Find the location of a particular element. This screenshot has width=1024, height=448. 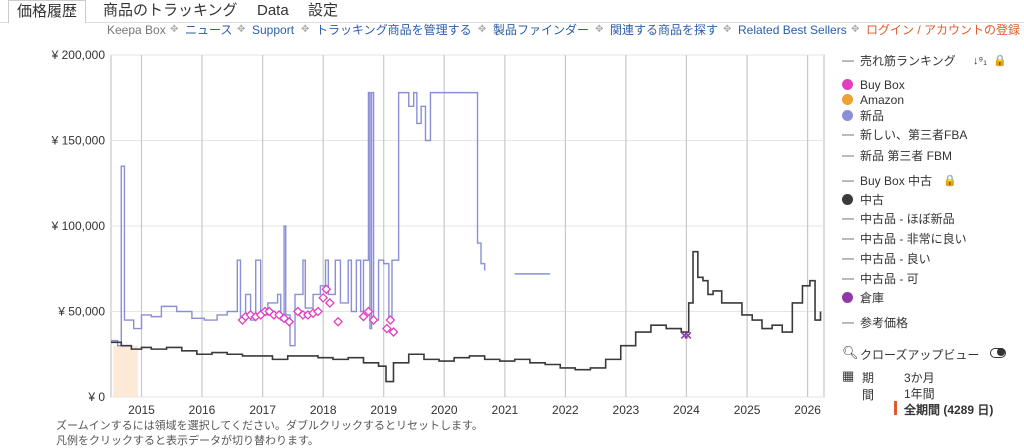

x-tick-label: 2022 is located at coordinates (565, 409).